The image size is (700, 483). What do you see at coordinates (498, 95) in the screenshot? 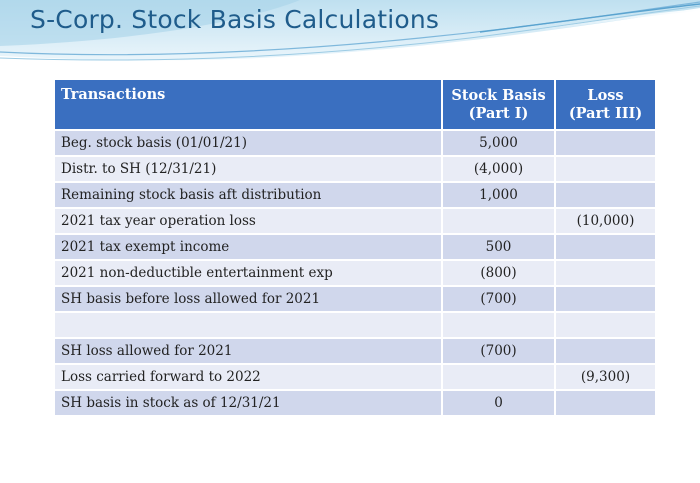
I see `header-stock-basis-line1: Stock Basis` at bounding box center [498, 95].